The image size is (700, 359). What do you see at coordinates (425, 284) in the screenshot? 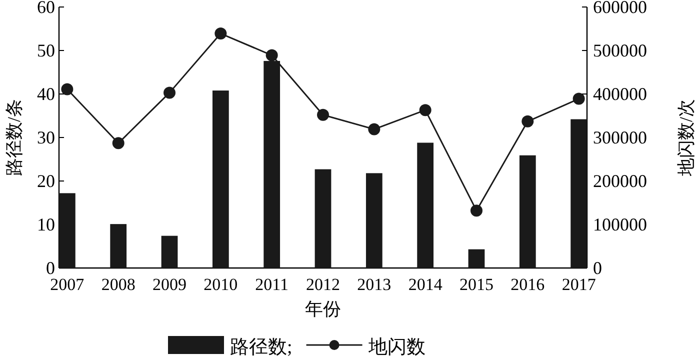
I see `x-tick-label: 2014` at bounding box center [425, 284].